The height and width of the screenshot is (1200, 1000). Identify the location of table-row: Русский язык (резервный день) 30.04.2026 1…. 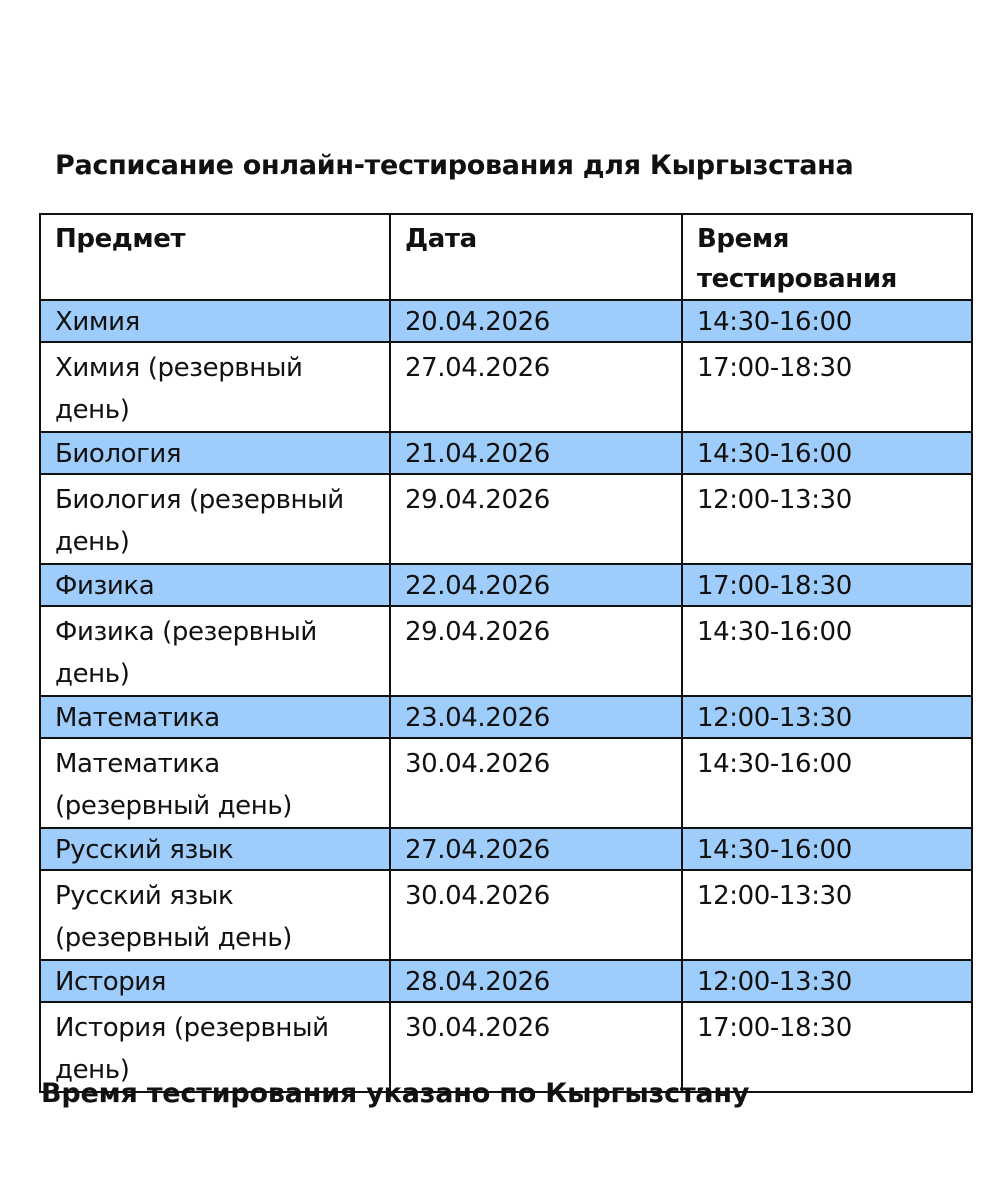
(506, 915).